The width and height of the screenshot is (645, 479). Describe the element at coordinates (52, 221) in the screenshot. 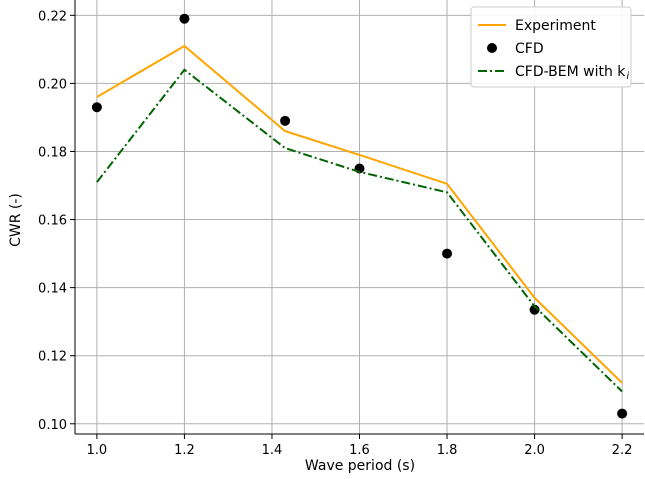

I see `y-tick-label-3: 0.16` at that location.